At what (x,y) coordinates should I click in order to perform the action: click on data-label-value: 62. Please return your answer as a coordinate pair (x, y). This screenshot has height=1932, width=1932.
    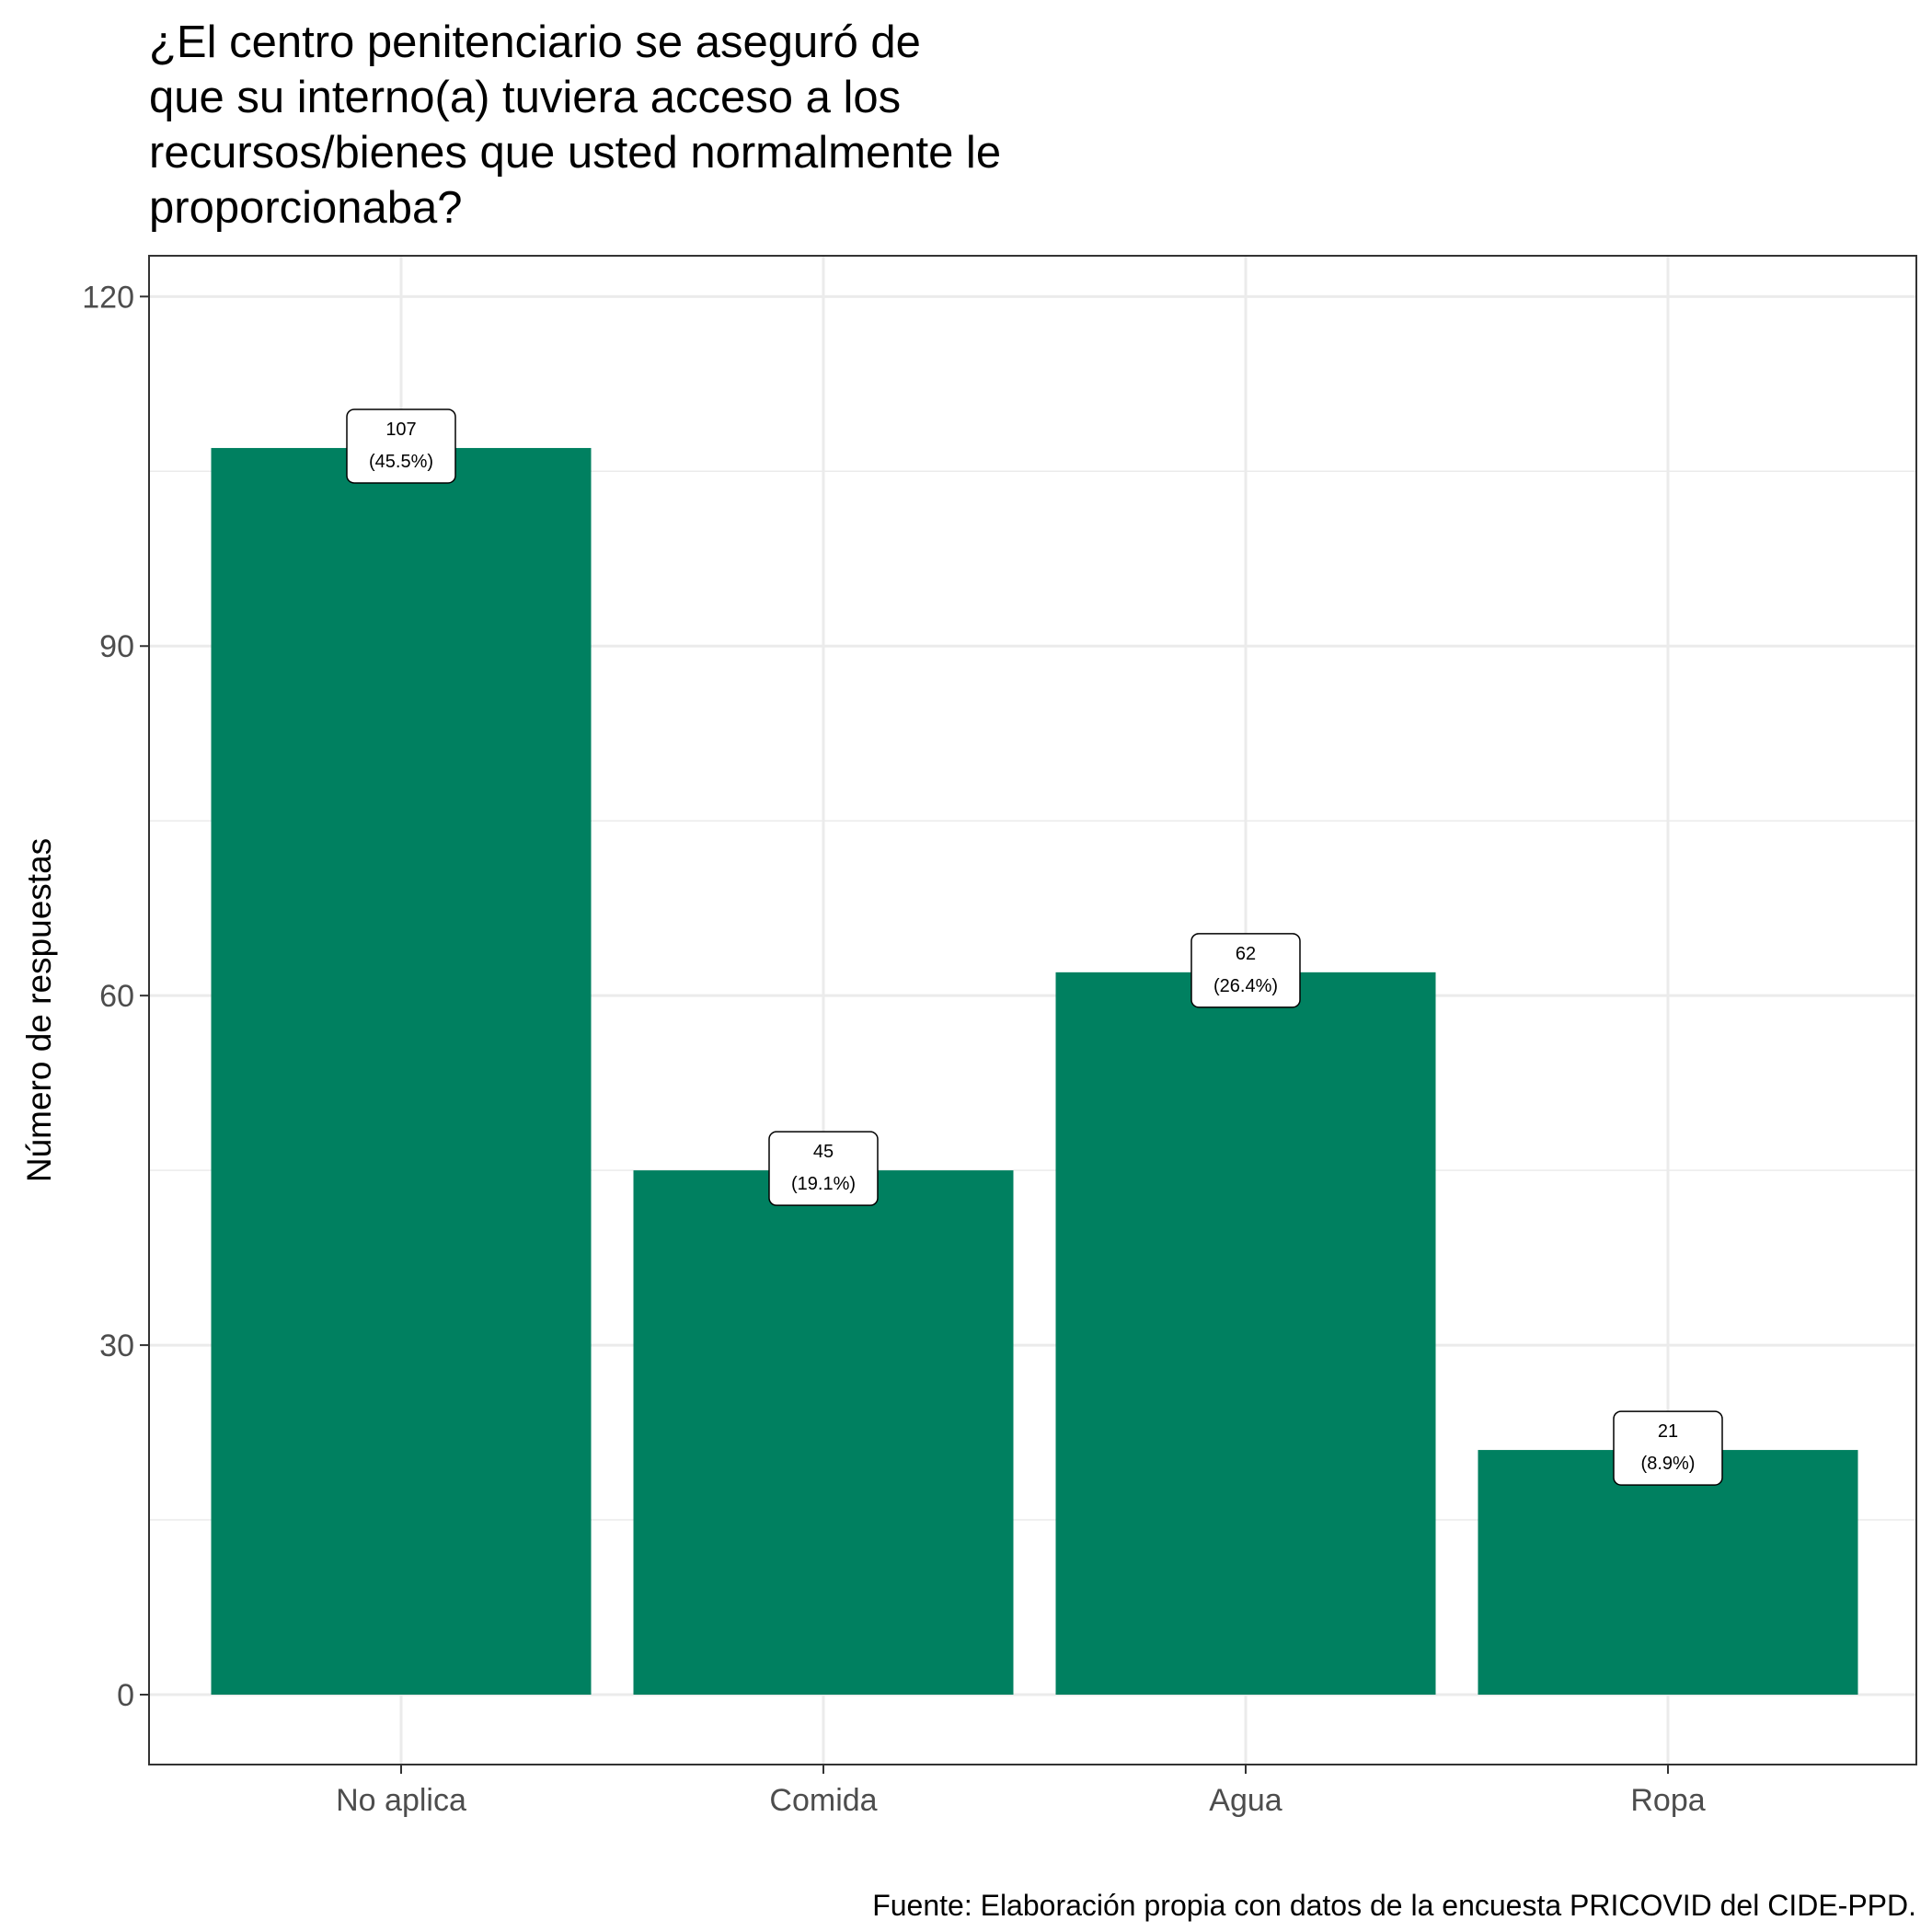
    Looking at the image, I should click on (1246, 954).